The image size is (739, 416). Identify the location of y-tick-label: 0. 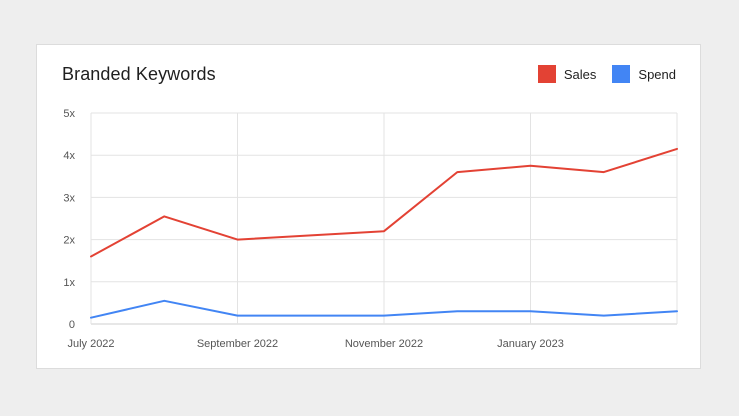
(72, 325).